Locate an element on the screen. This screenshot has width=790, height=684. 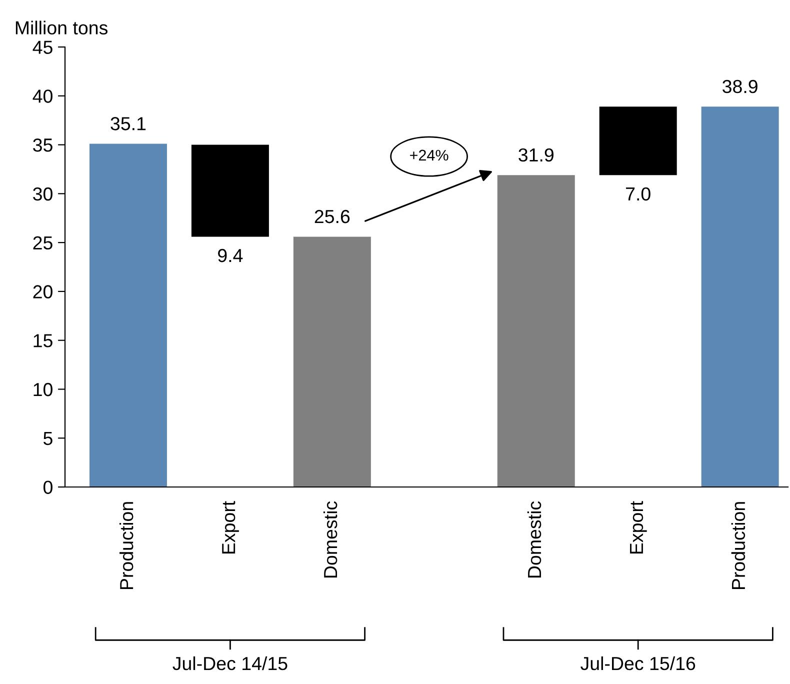
y-tick-label: 35 is located at coordinates (42, 145).